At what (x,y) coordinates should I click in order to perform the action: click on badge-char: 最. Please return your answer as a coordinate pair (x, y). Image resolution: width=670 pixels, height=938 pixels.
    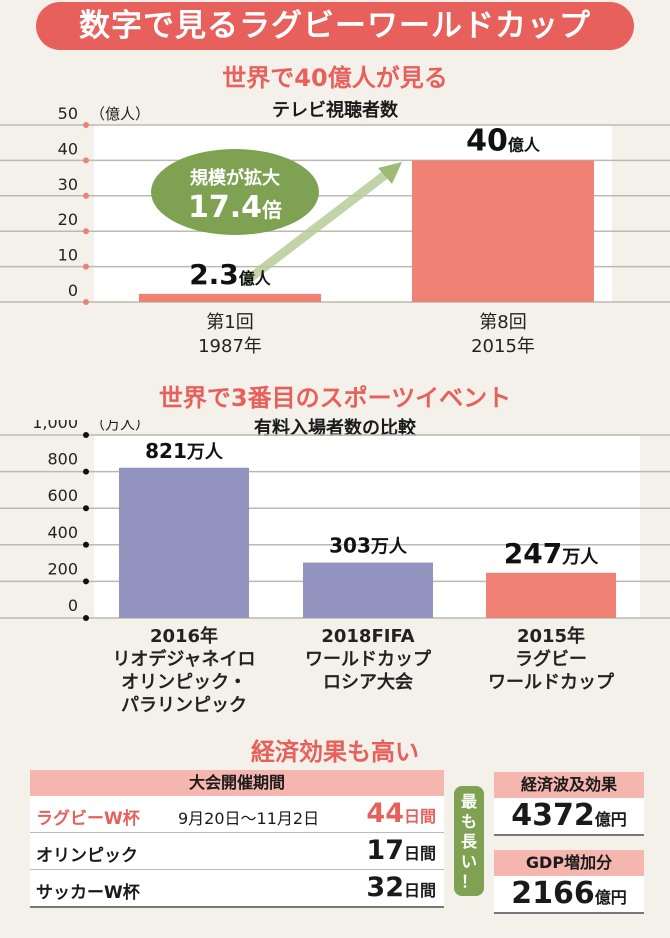
    Looking at the image, I should click on (468, 801).